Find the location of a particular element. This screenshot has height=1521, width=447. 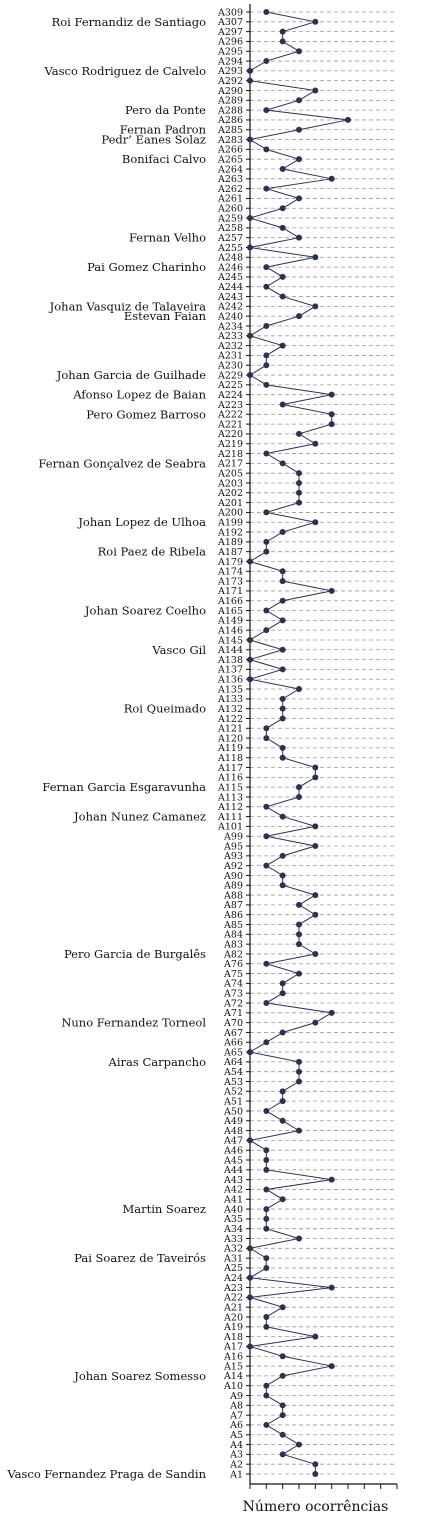

y-tick-label: A135 is located at coordinates (230, 689).